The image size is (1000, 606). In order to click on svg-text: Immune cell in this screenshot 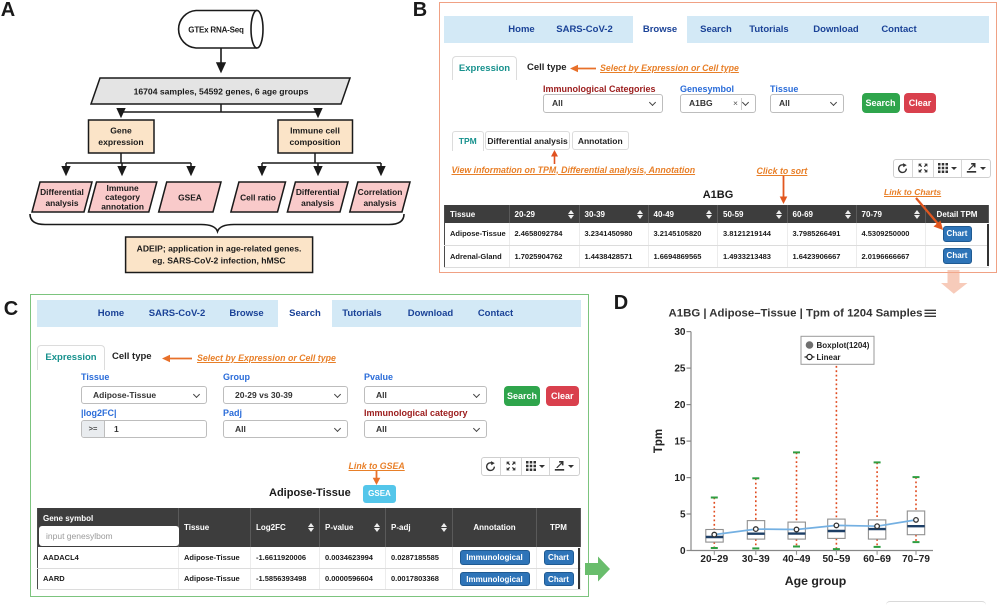, I will do `click(315, 131)`.